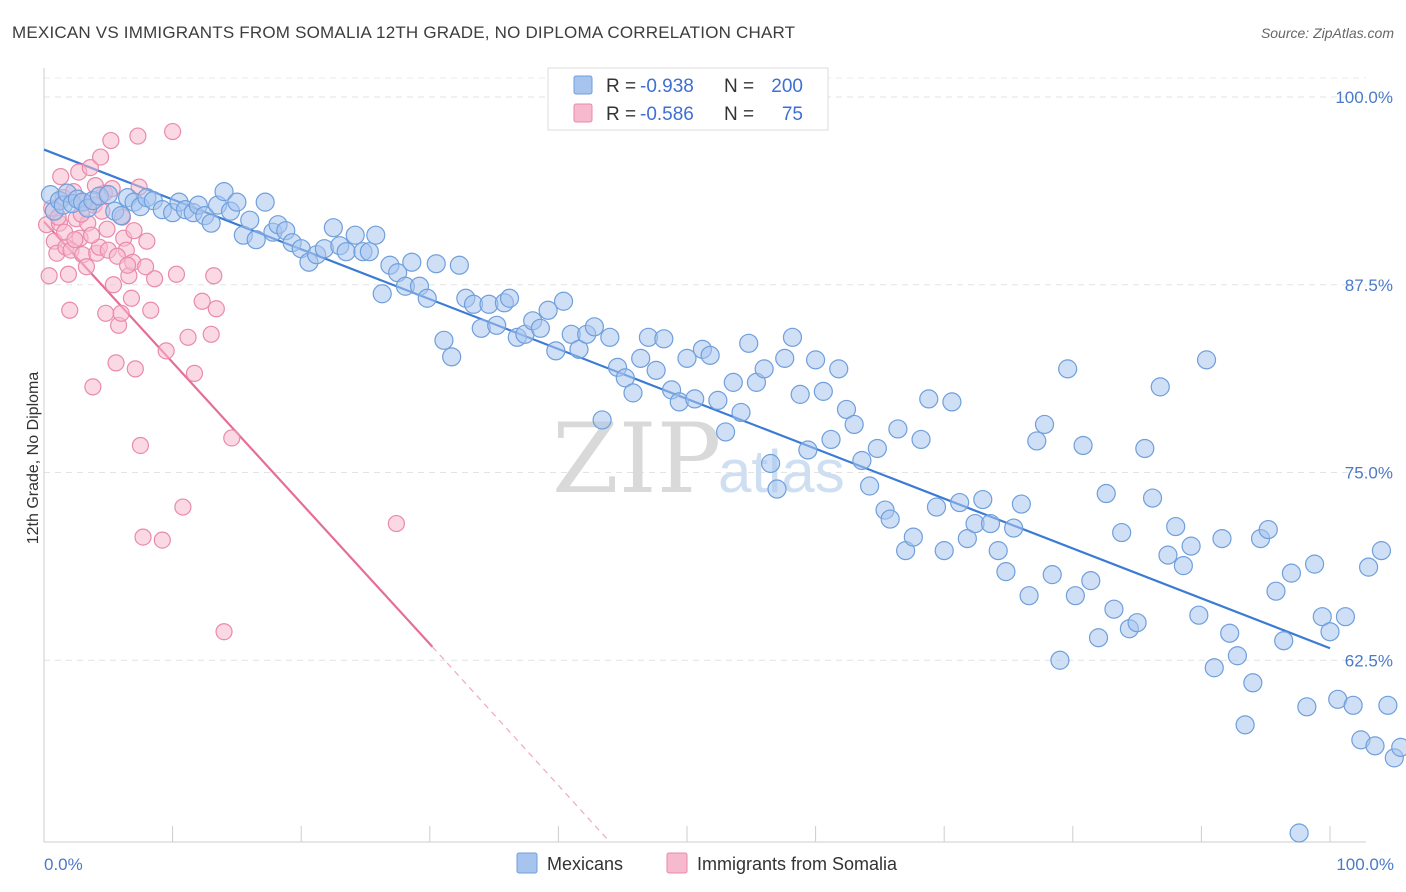  What do you see at coordinates (1365, 864) in the screenshot?
I see `x-tick-label-max: 100.0%` at bounding box center [1365, 864].